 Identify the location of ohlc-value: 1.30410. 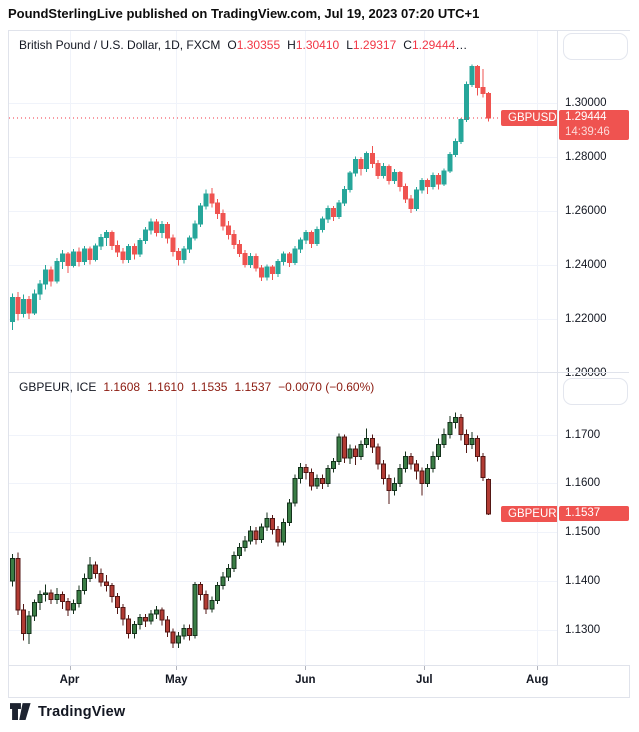
(317, 45).